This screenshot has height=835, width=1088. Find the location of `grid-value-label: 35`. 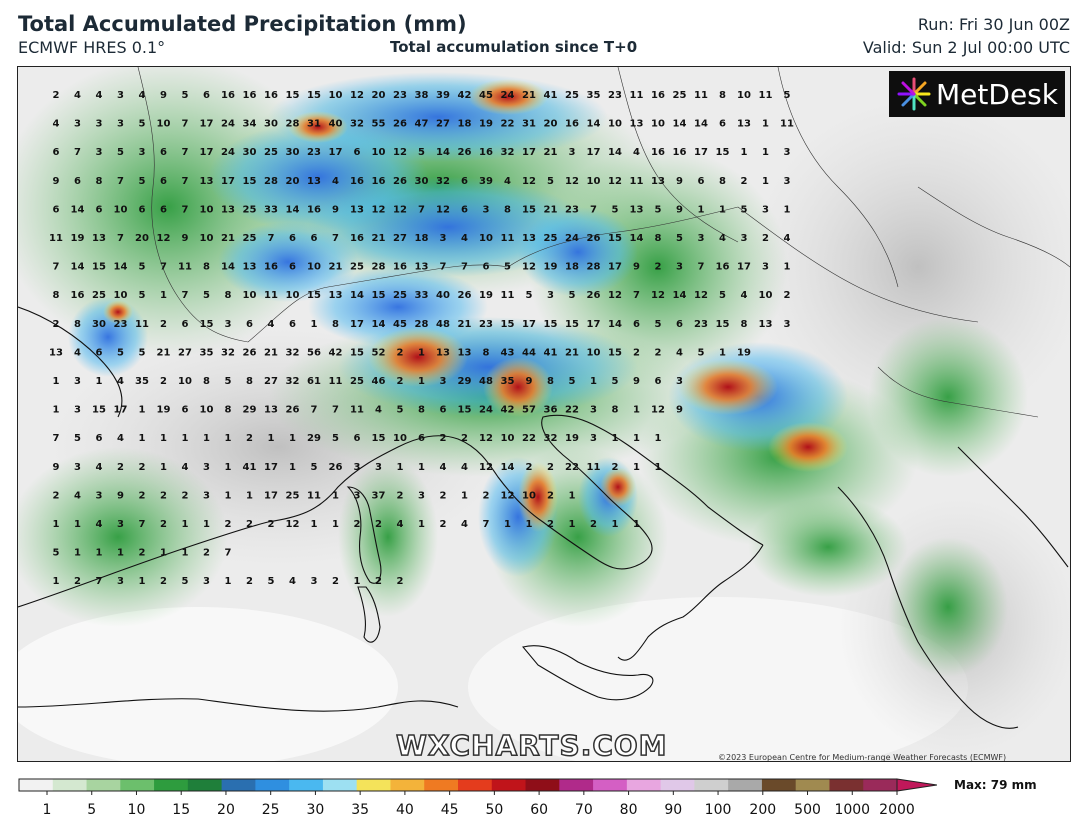

grid-value-label: 35 is located at coordinates (207, 352).